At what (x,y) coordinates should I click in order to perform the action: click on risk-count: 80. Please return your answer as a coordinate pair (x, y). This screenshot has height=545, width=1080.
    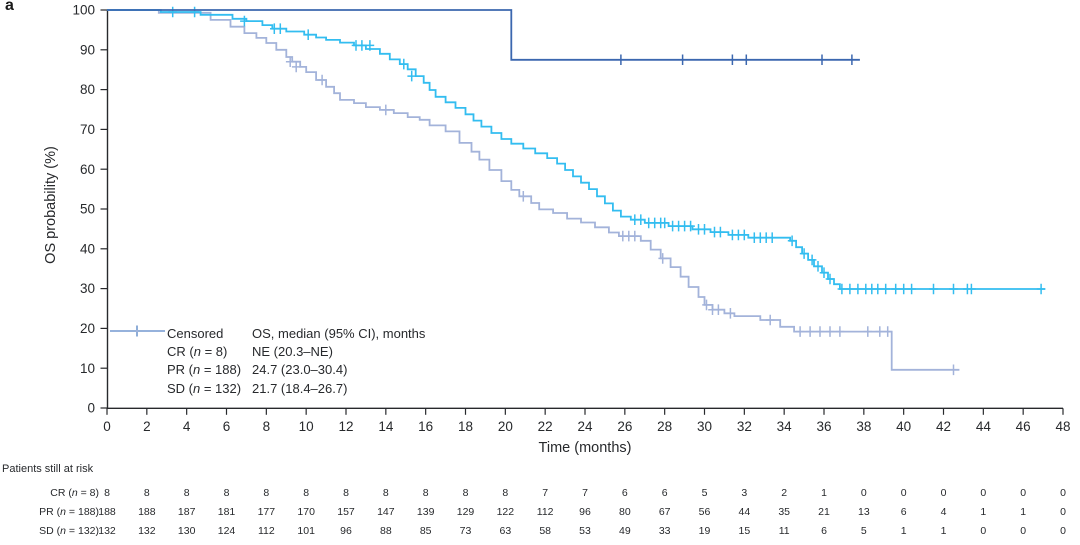
    Looking at the image, I should click on (625, 512).